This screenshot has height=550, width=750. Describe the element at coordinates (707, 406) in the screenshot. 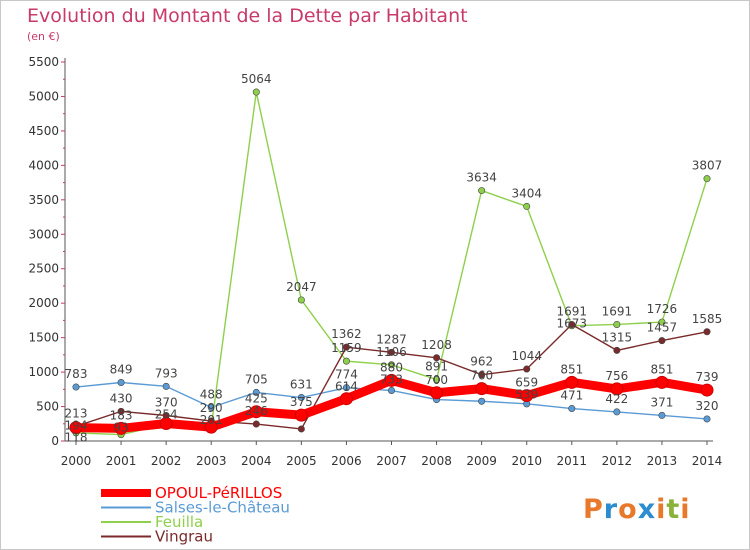

I see `data-label: 320` at that location.